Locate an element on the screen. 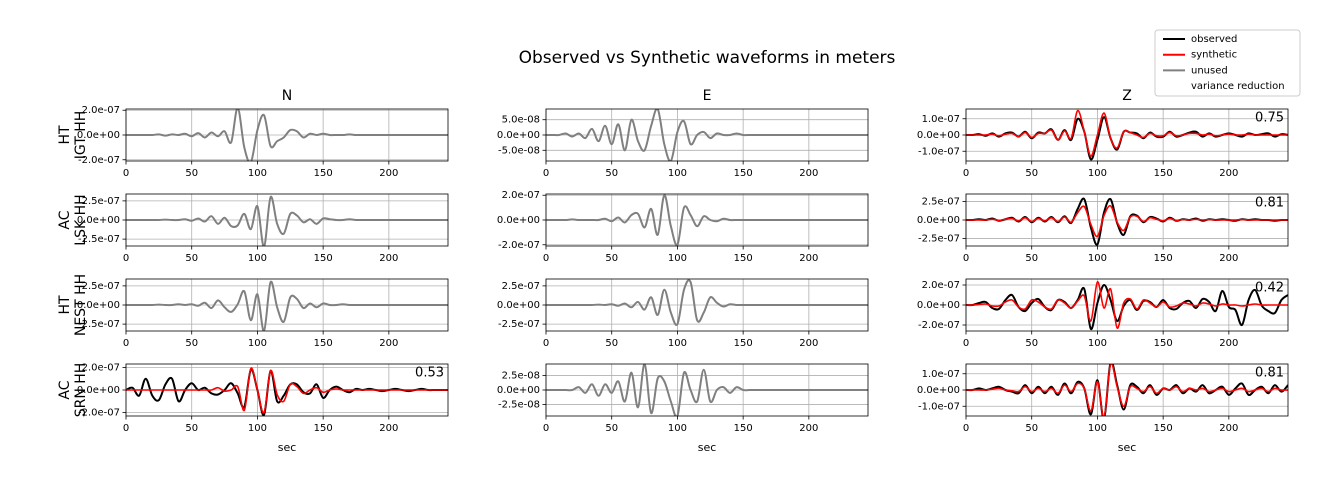 Image resolution: width=1329 pixels, height=485 pixels. panel: 0 50 100 150 200 -2.5e-08 0.0e+00 2.5e-08 sec is located at coordinates (683, 408).